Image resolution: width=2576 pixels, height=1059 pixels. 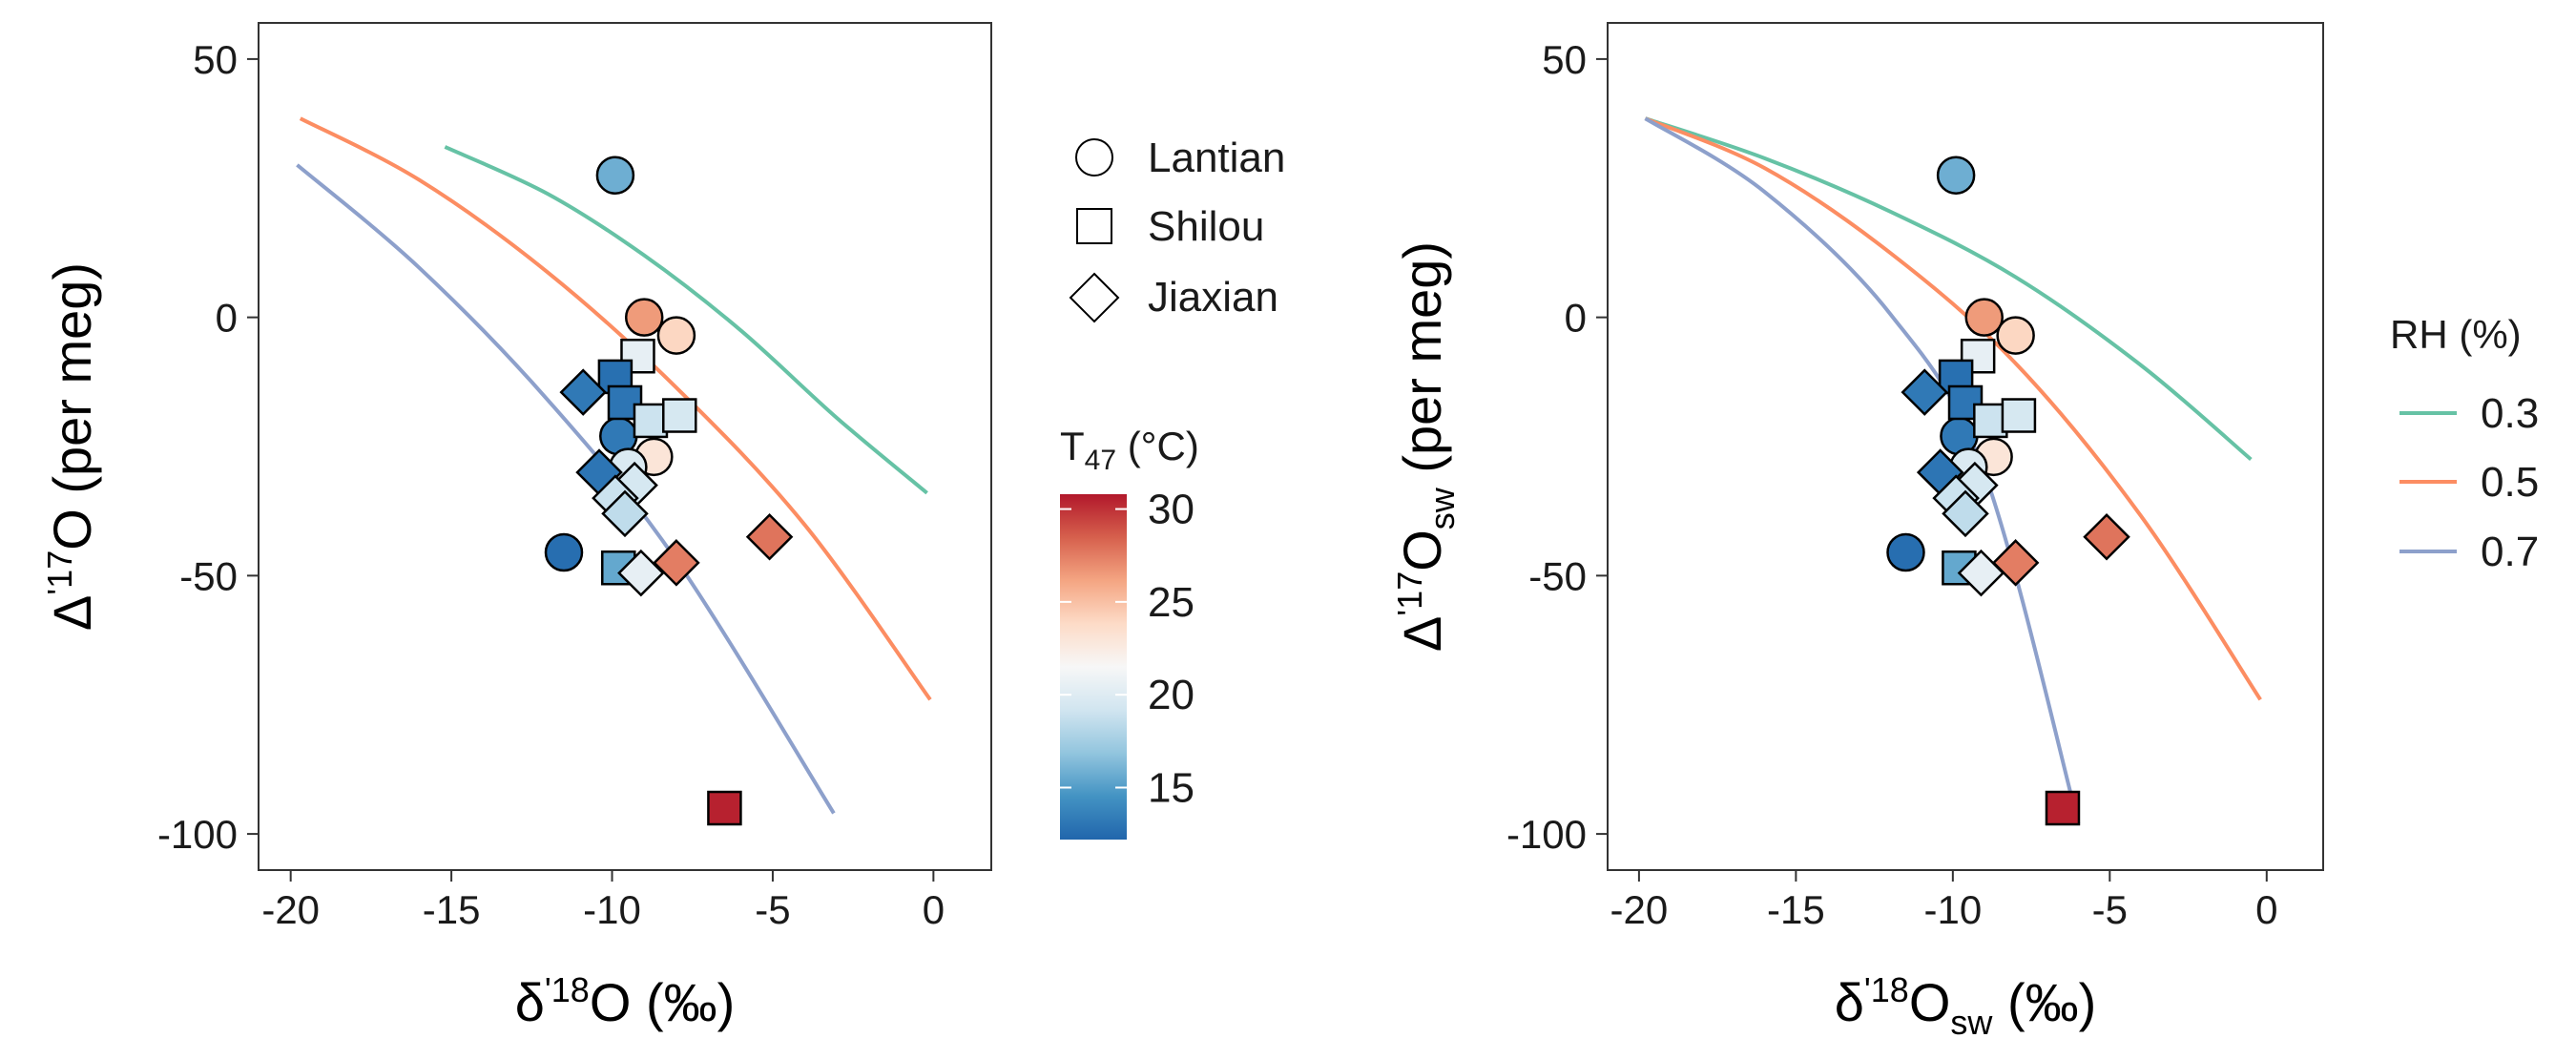 What do you see at coordinates (1213, 298) in the screenshot?
I see `legend-label-jiaxian: Jiaxian` at bounding box center [1213, 298].